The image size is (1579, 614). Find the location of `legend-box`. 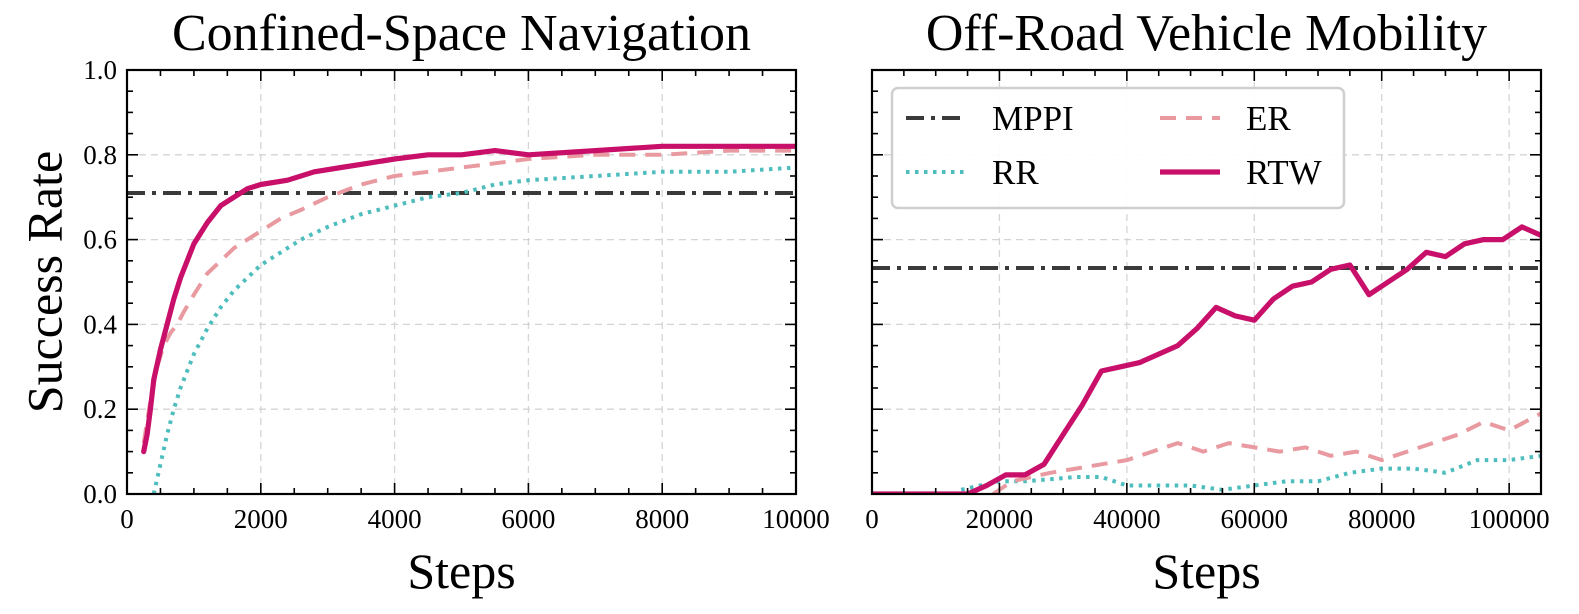

legend-box is located at coordinates (1118, 148).